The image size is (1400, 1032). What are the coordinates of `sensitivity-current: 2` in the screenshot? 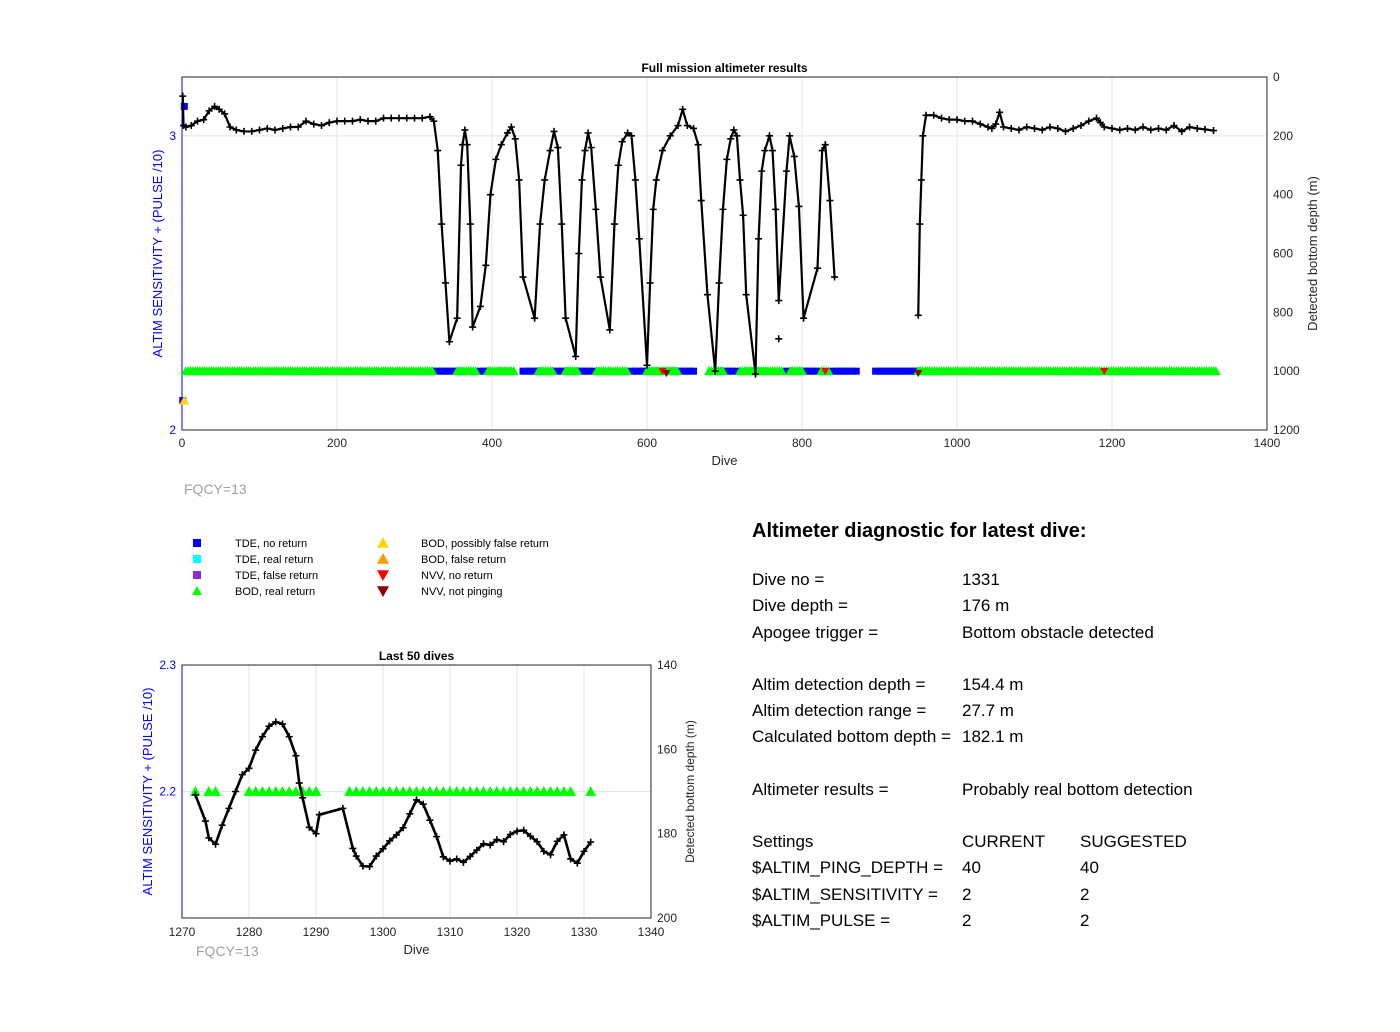 It's located at (967, 894).